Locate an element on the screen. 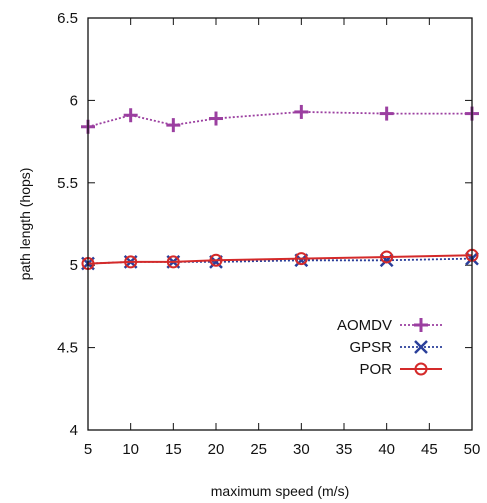 The image size is (487, 503). y-tick-label: 5 is located at coordinates (74, 265).